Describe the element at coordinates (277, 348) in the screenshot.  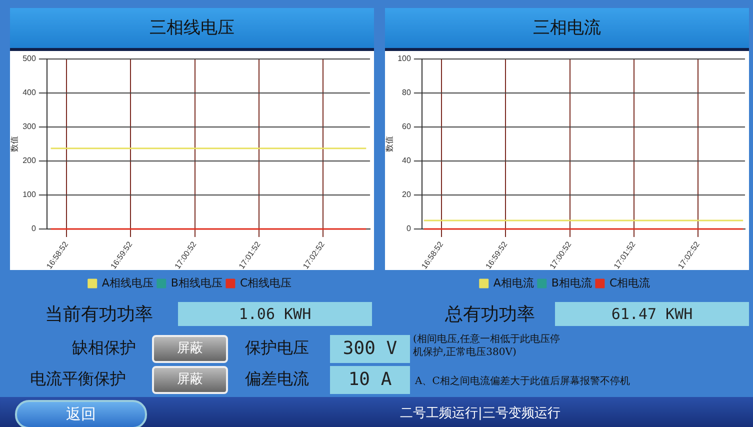
I see `text: 保护电压` at that location.